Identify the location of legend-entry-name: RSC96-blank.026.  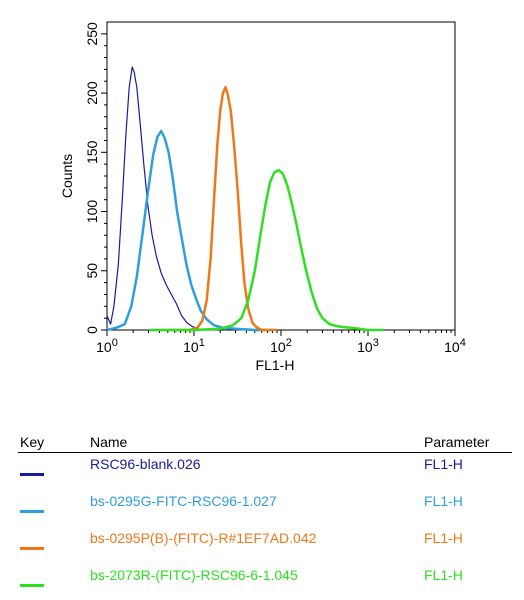
(145, 464).